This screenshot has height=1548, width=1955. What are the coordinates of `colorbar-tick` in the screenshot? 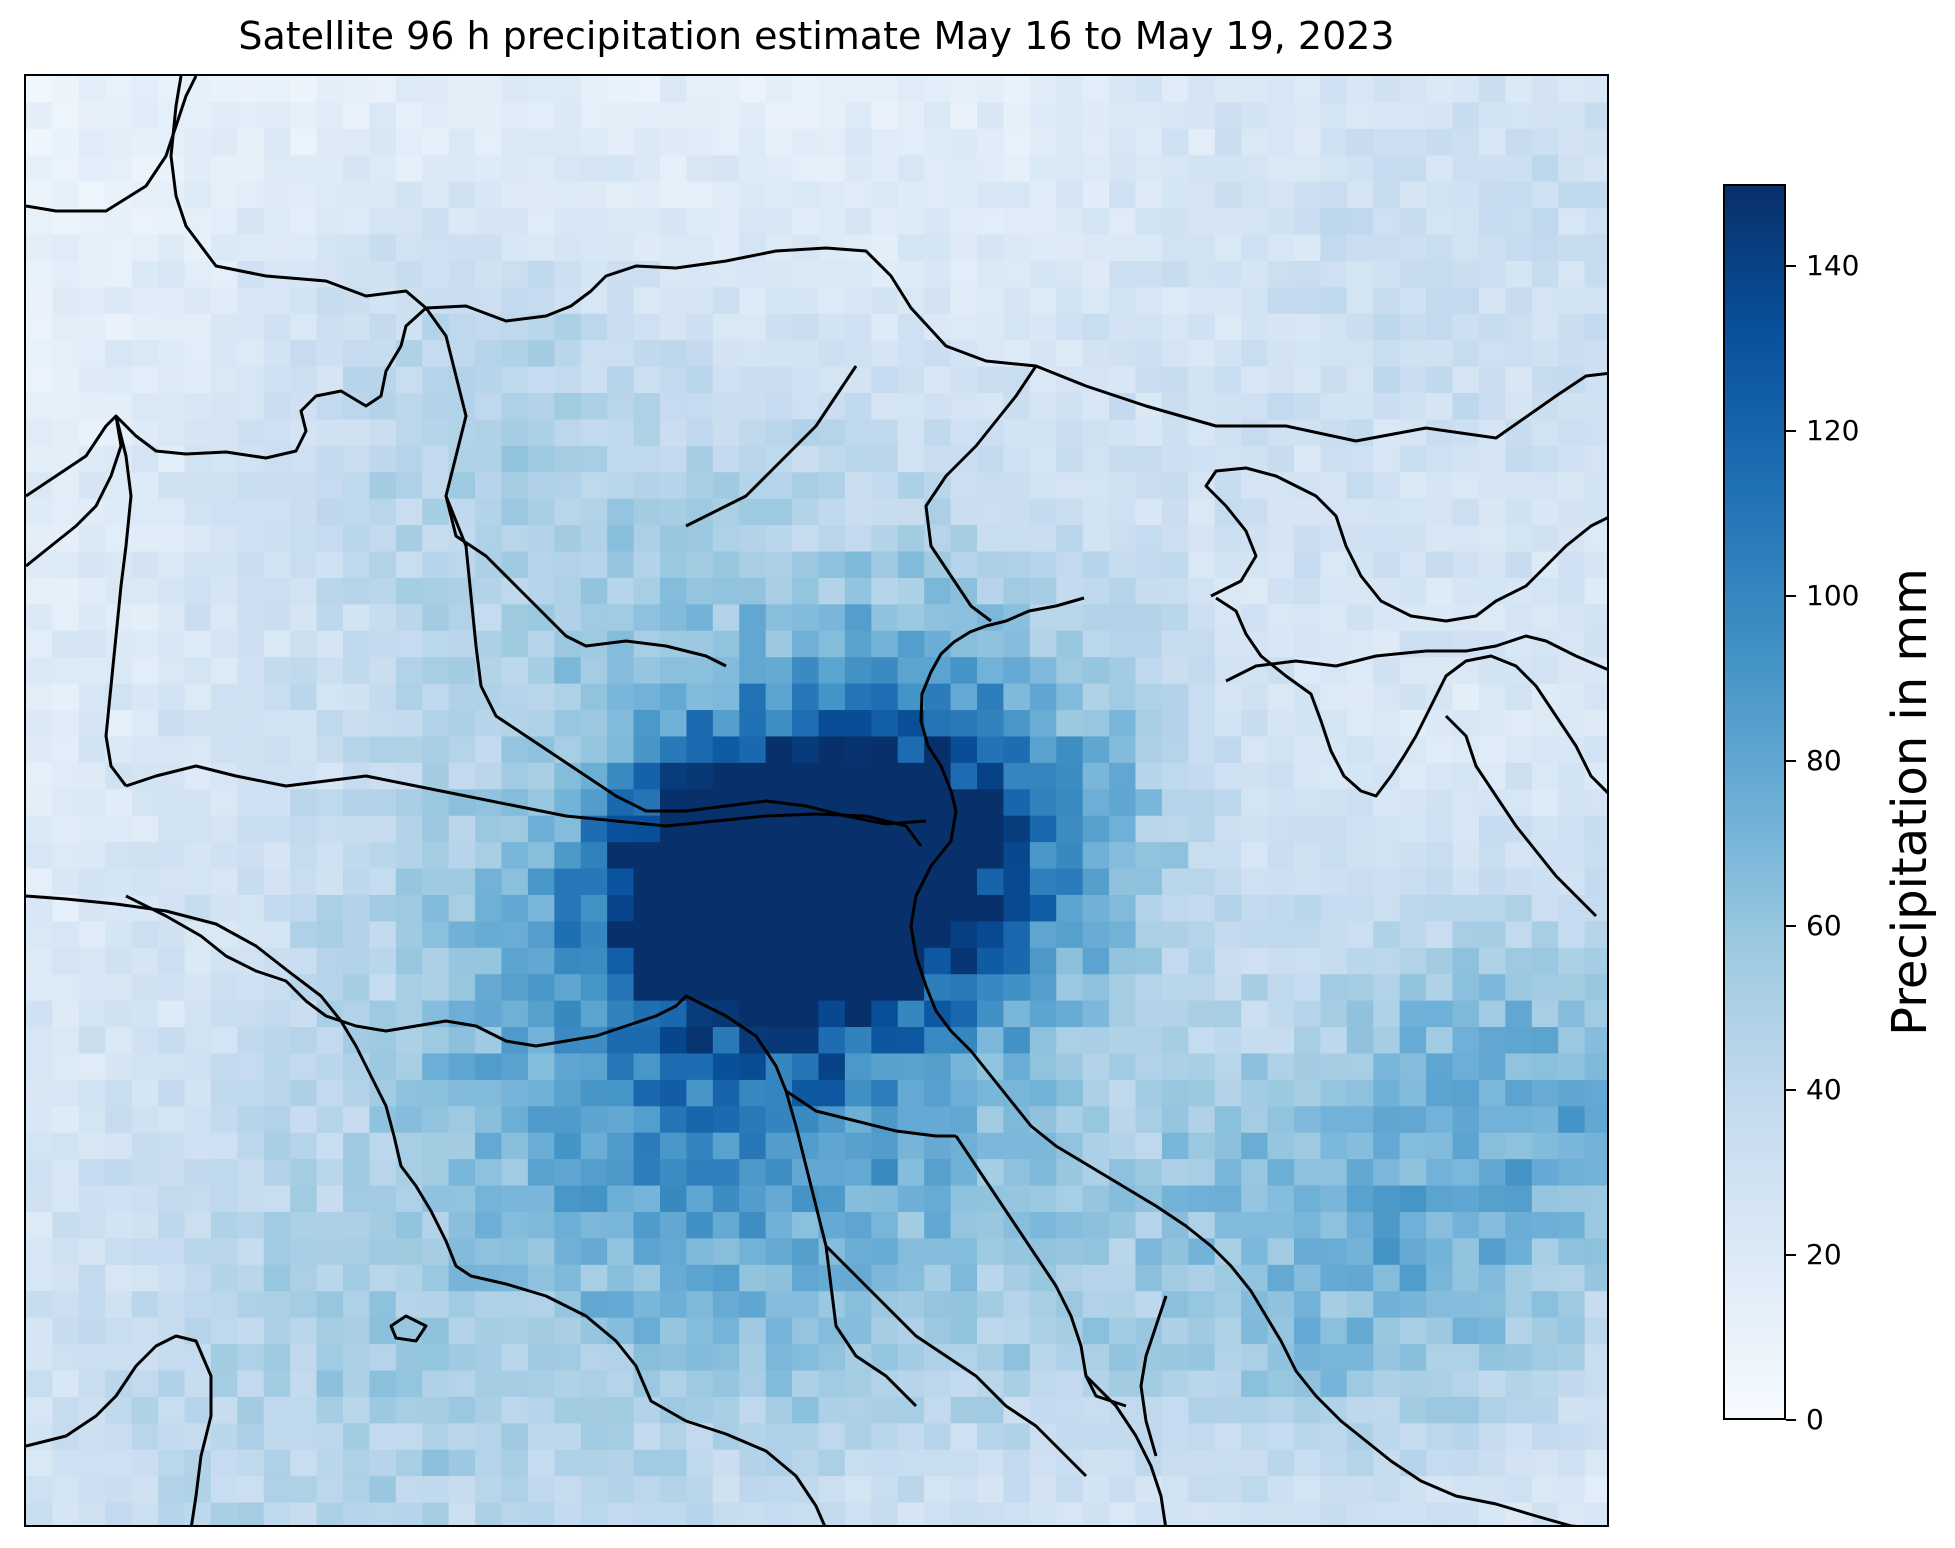 It's located at (1791, 431).